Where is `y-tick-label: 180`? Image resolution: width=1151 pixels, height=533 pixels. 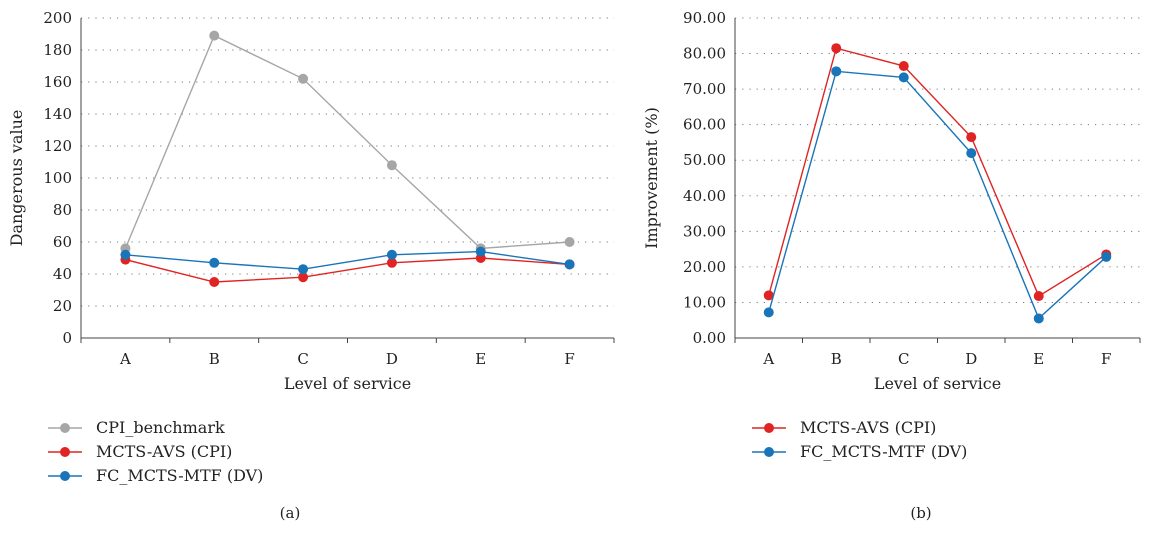
y-tick-label: 180 is located at coordinates (57, 50).